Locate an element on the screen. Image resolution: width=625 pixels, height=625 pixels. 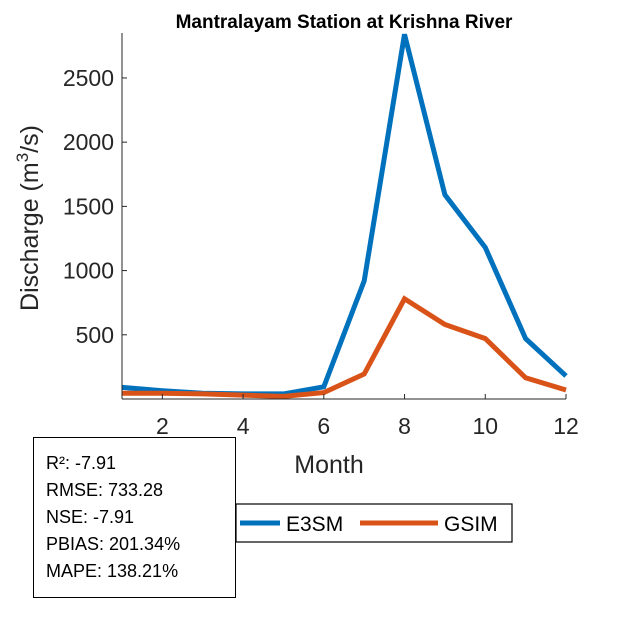
y-tick-label: 500 is located at coordinates (95, 335).